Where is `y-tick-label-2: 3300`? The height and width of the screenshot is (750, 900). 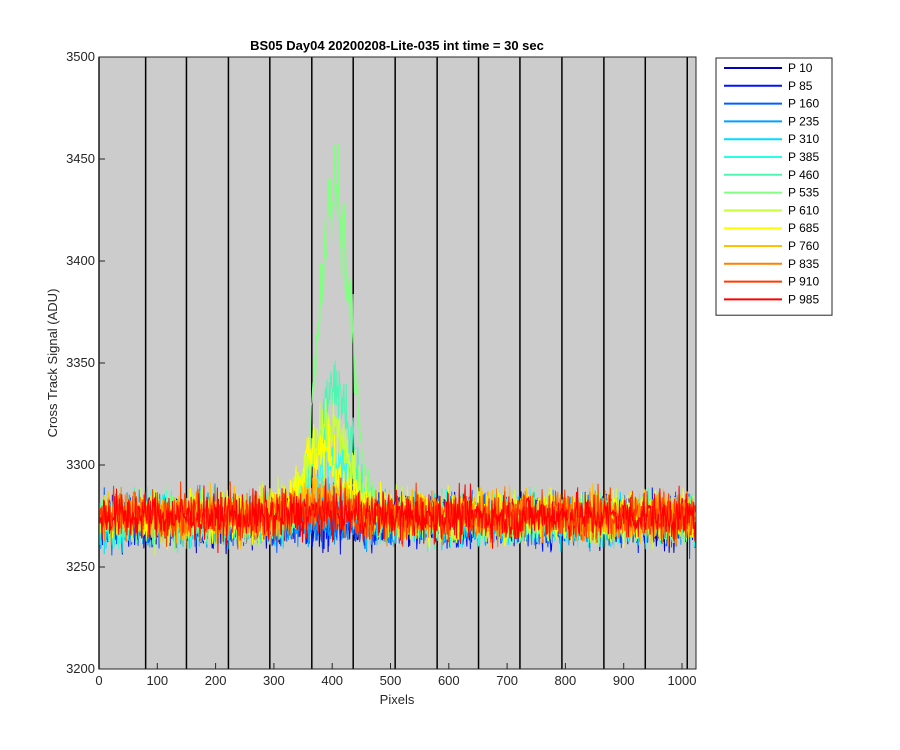 y-tick-label-2: 3300 is located at coordinates (80, 464).